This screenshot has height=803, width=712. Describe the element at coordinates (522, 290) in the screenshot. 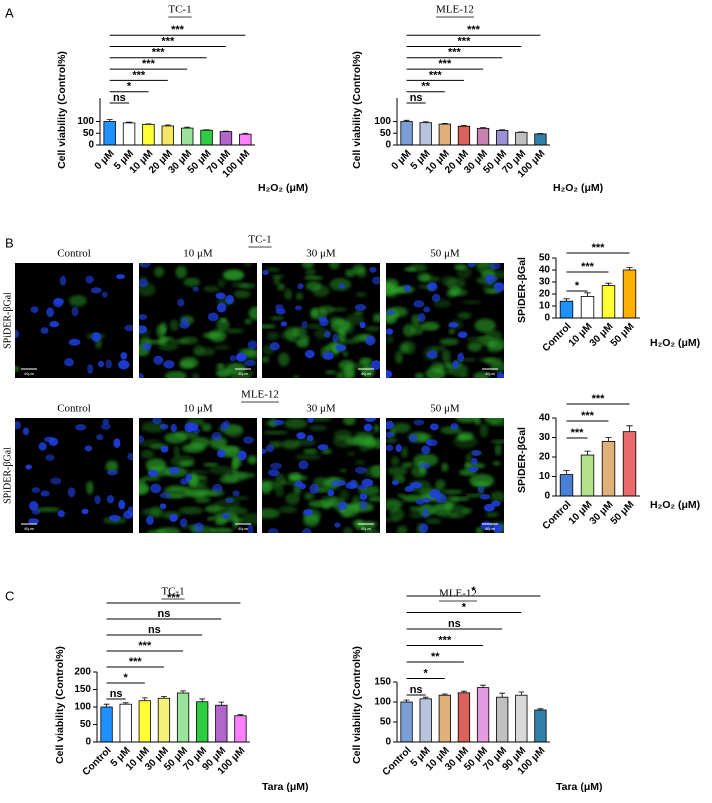

I see `y-axis-label: SPiDER-βGal` at that location.